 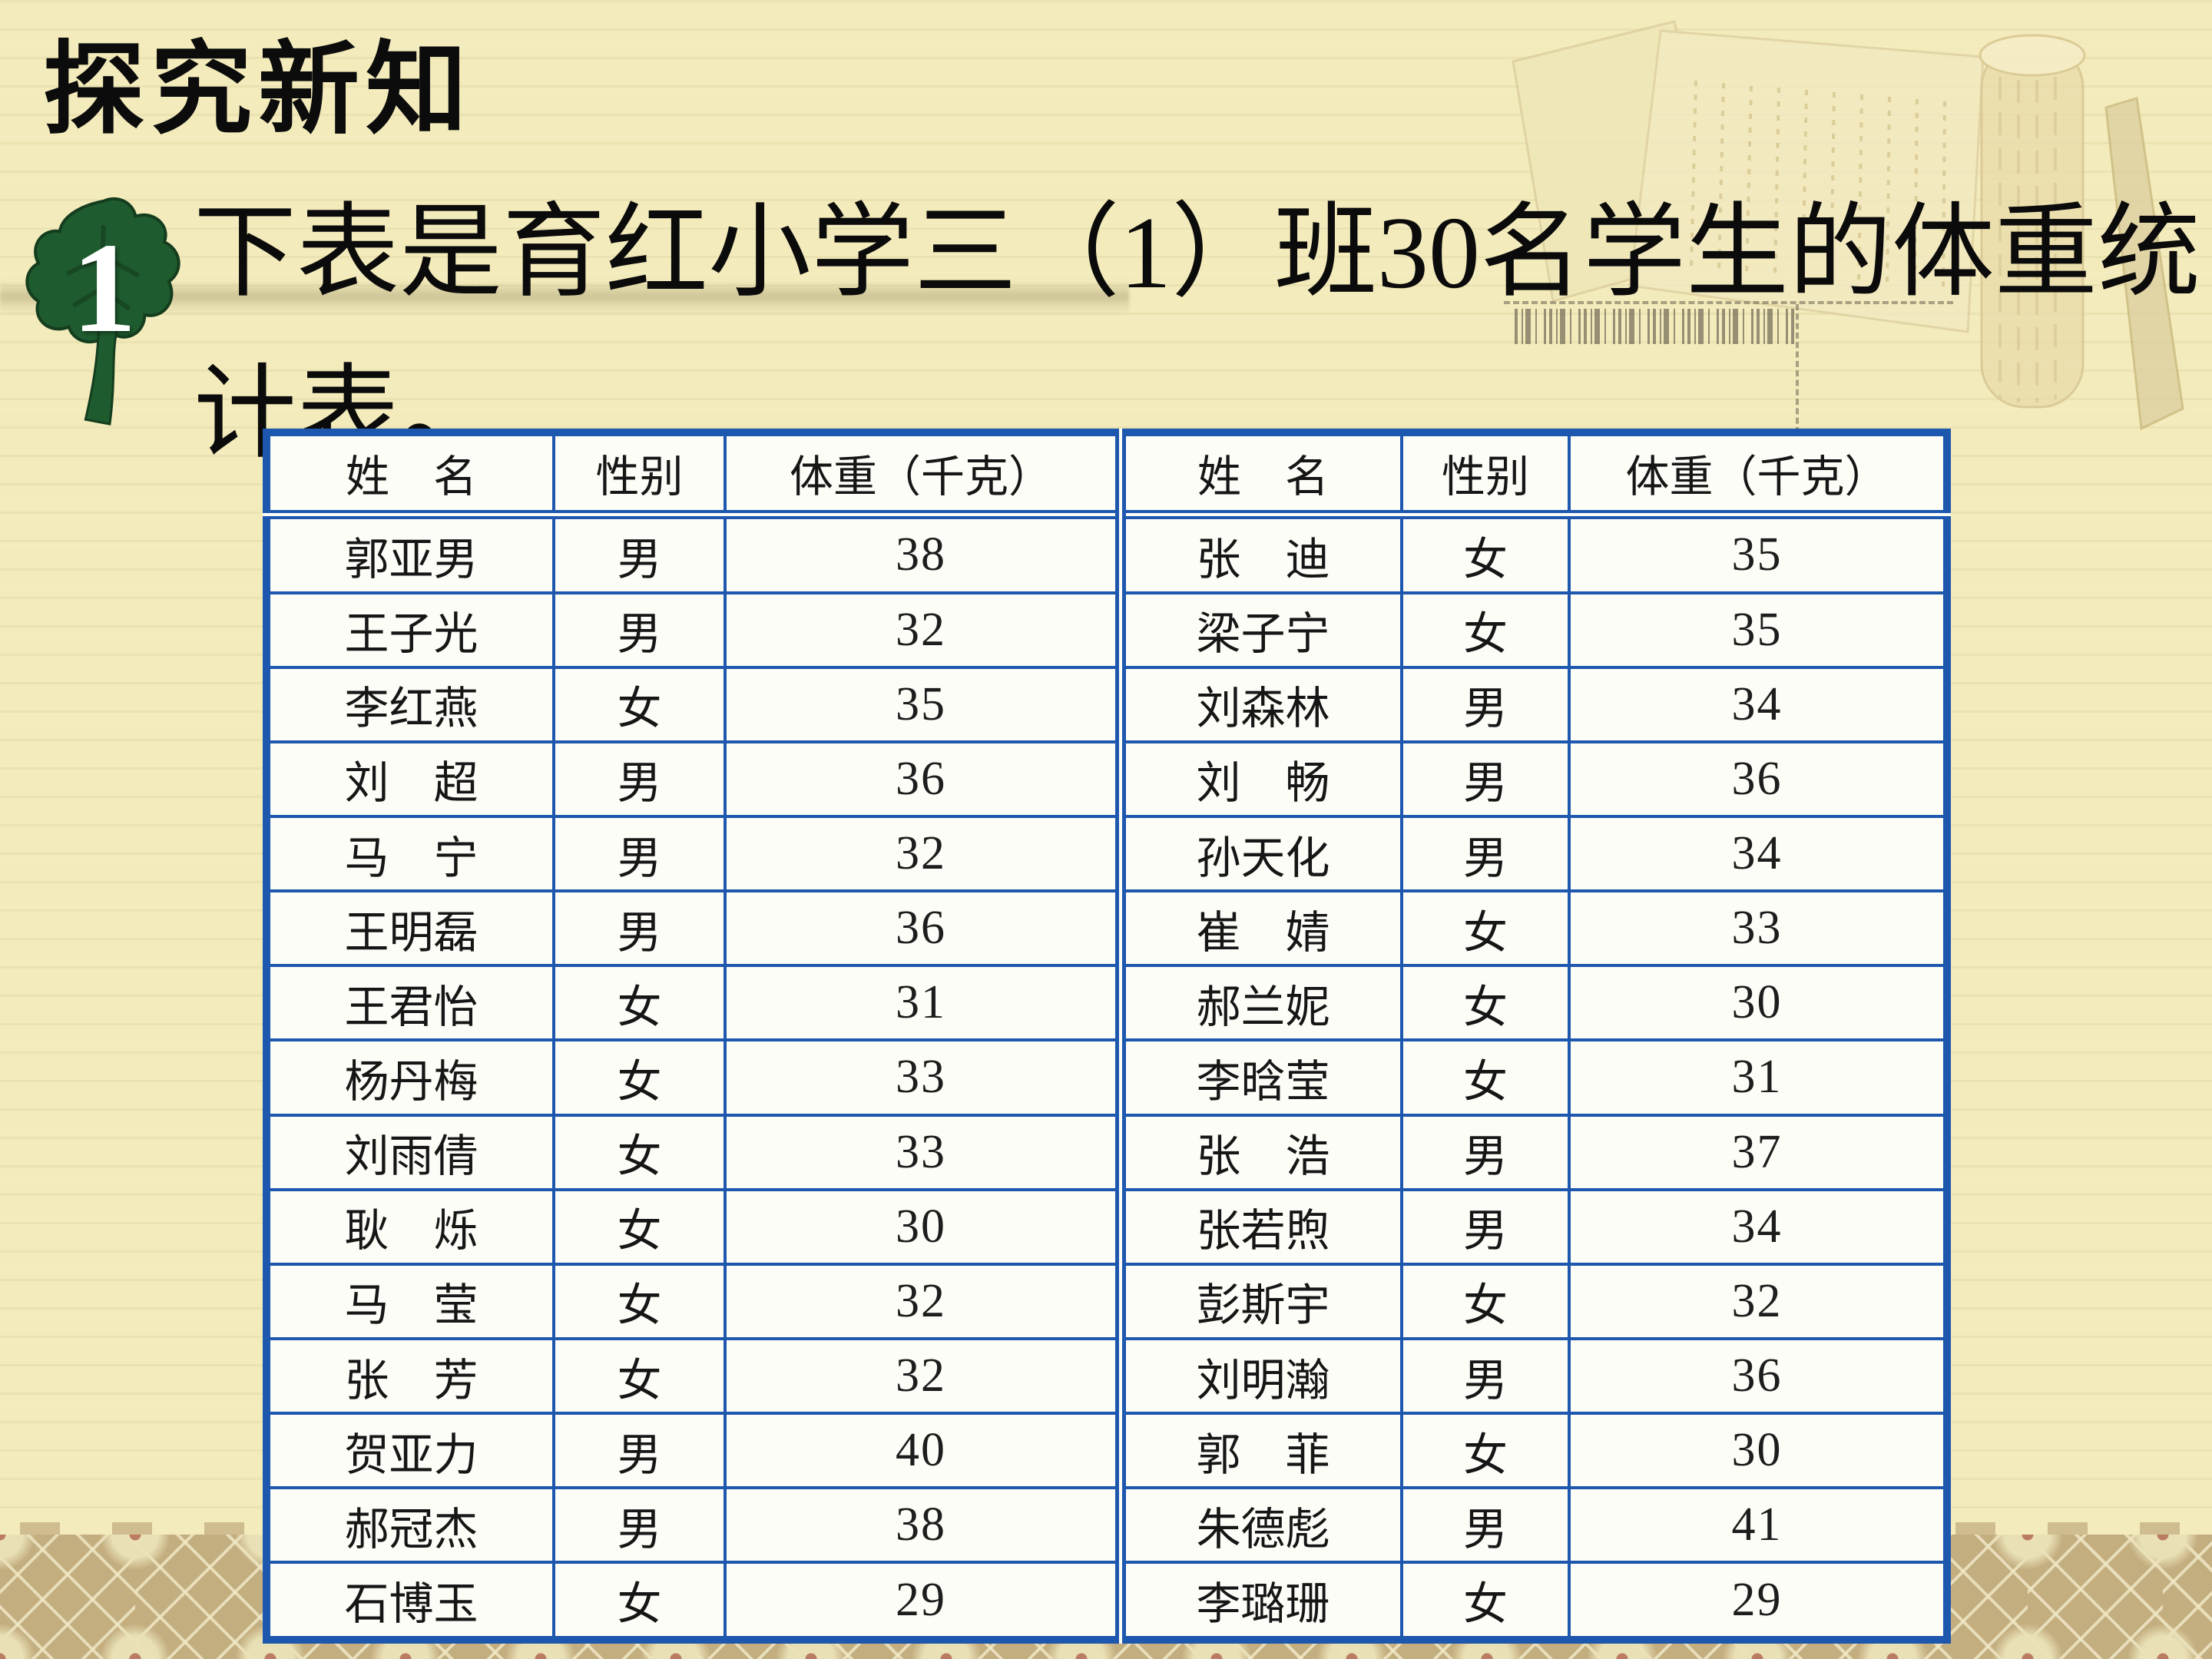 What do you see at coordinates (1848, 225) in the screenshot?
I see `ancient-books-illustration` at bounding box center [1848, 225].